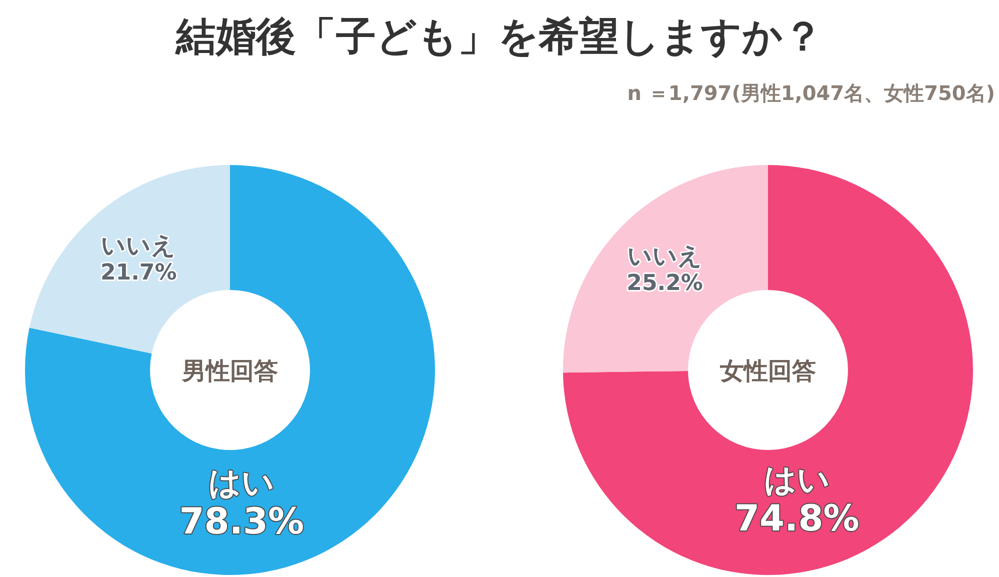  I want to click on text: 男性回答, so click(229, 371).